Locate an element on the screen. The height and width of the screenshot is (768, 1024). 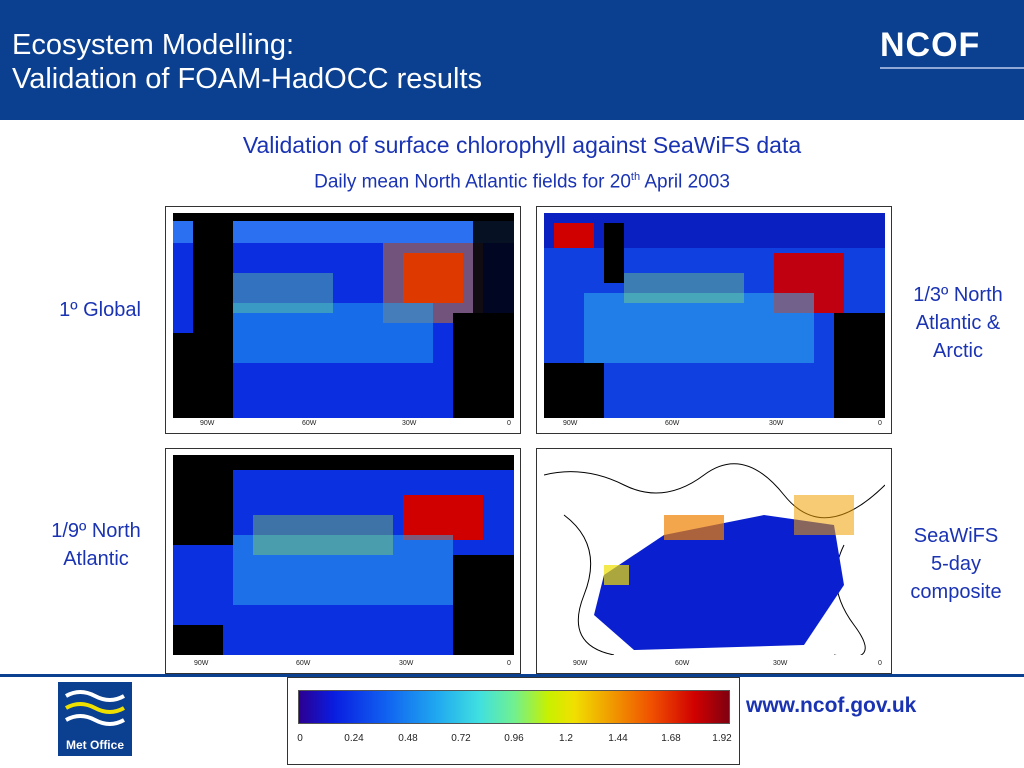
chlorophyll-map-global is located at coordinates (343, 315).